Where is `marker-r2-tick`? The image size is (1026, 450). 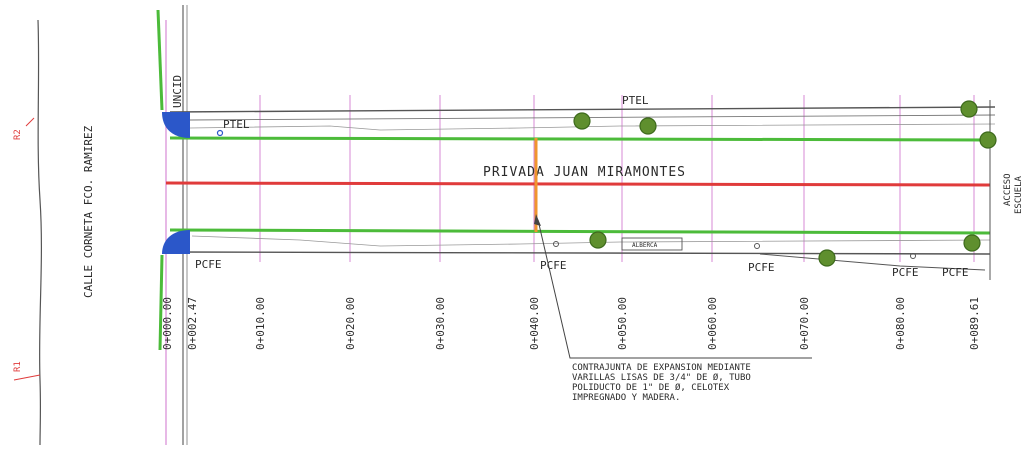
marker-r2-tick is located at coordinates (30, 122).